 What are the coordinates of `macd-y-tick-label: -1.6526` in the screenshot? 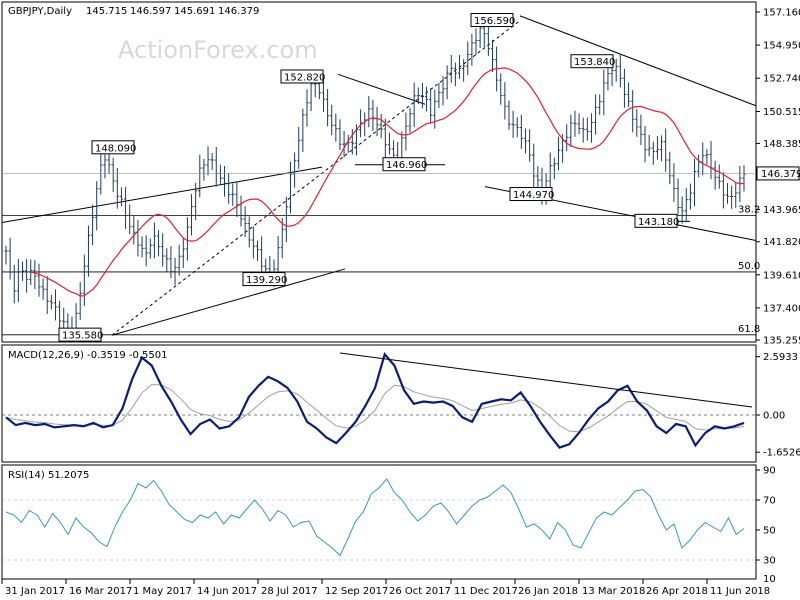 It's located at (781, 453).